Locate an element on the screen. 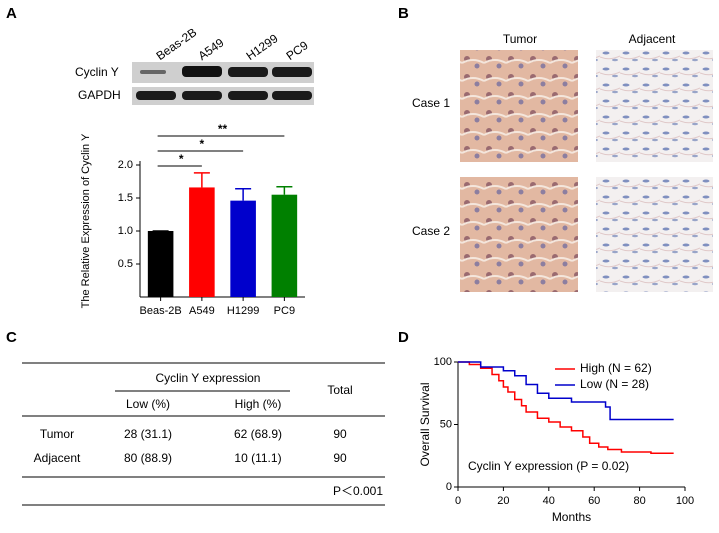 This screenshot has width=719, height=533. table-cell: 28 (31.1) is located at coordinates (148, 434).